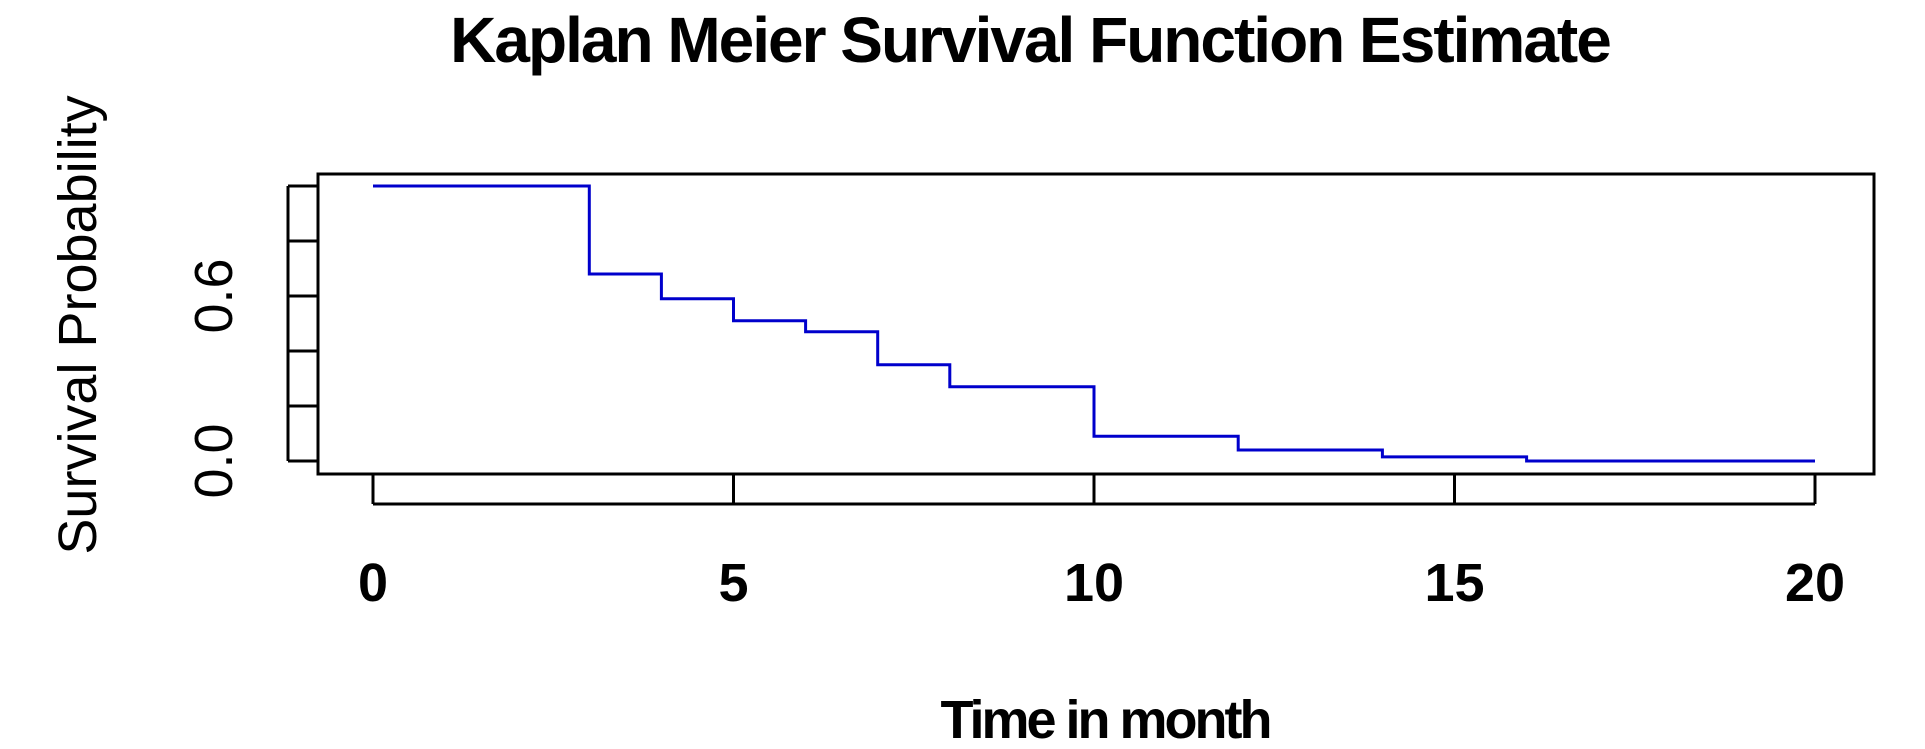 Image resolution: width=1925 pixels, height=749 pixels. Describe the element at coordinates (733, 583) in the screenshot. I see `x-tick-label: 5` at that location.